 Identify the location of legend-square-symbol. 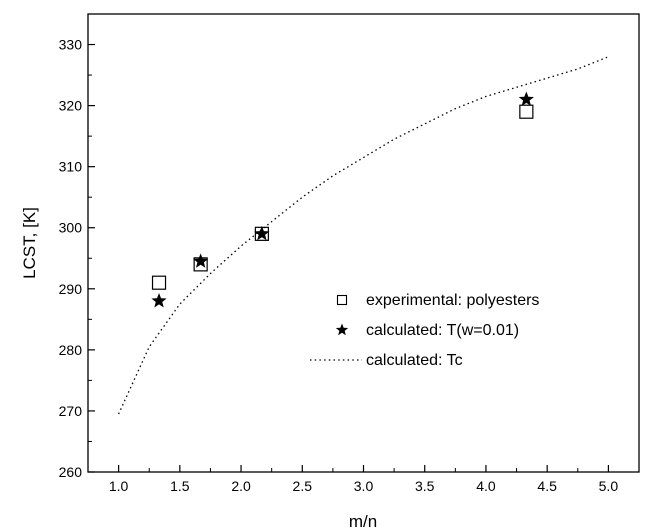
(342, 300).